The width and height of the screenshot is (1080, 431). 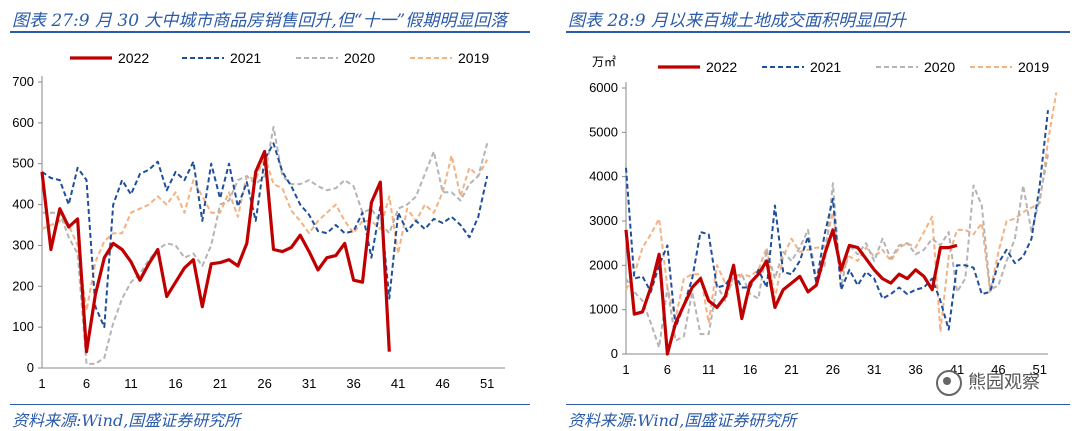 I want to click on y-tick-label: 400, so click(x=23, y=204).